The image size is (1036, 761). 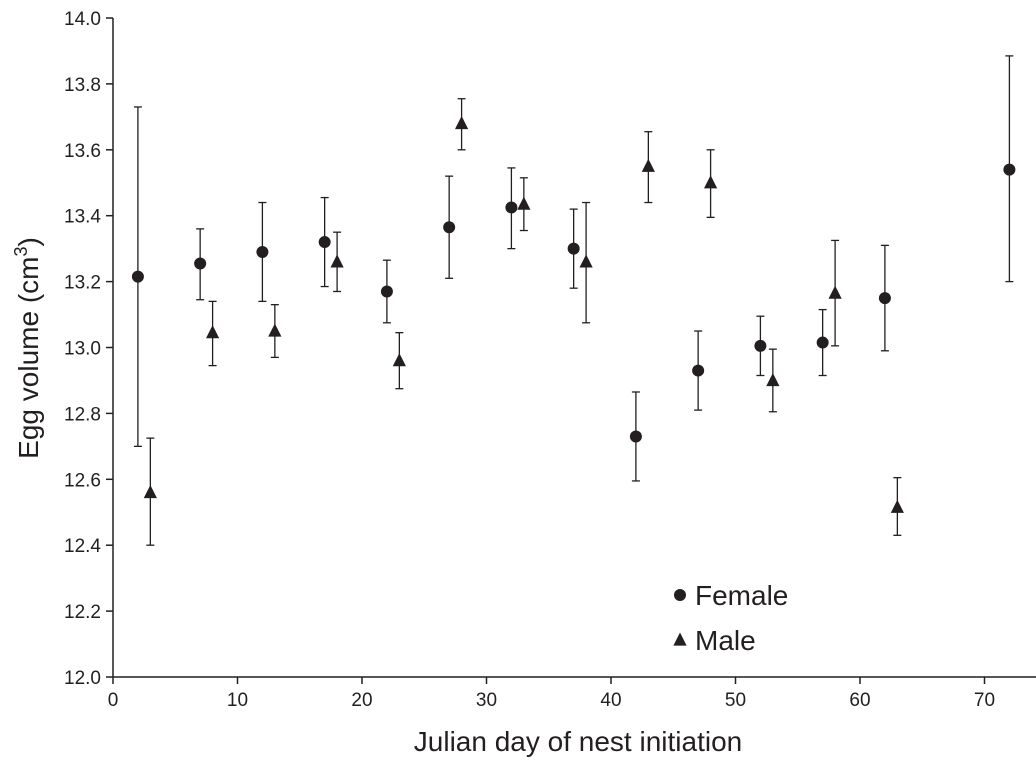 What do you see at coordinates (82, 151) in the screenshot?
I see `y-tick-label: 13.6` at bounding box center [82, 151].